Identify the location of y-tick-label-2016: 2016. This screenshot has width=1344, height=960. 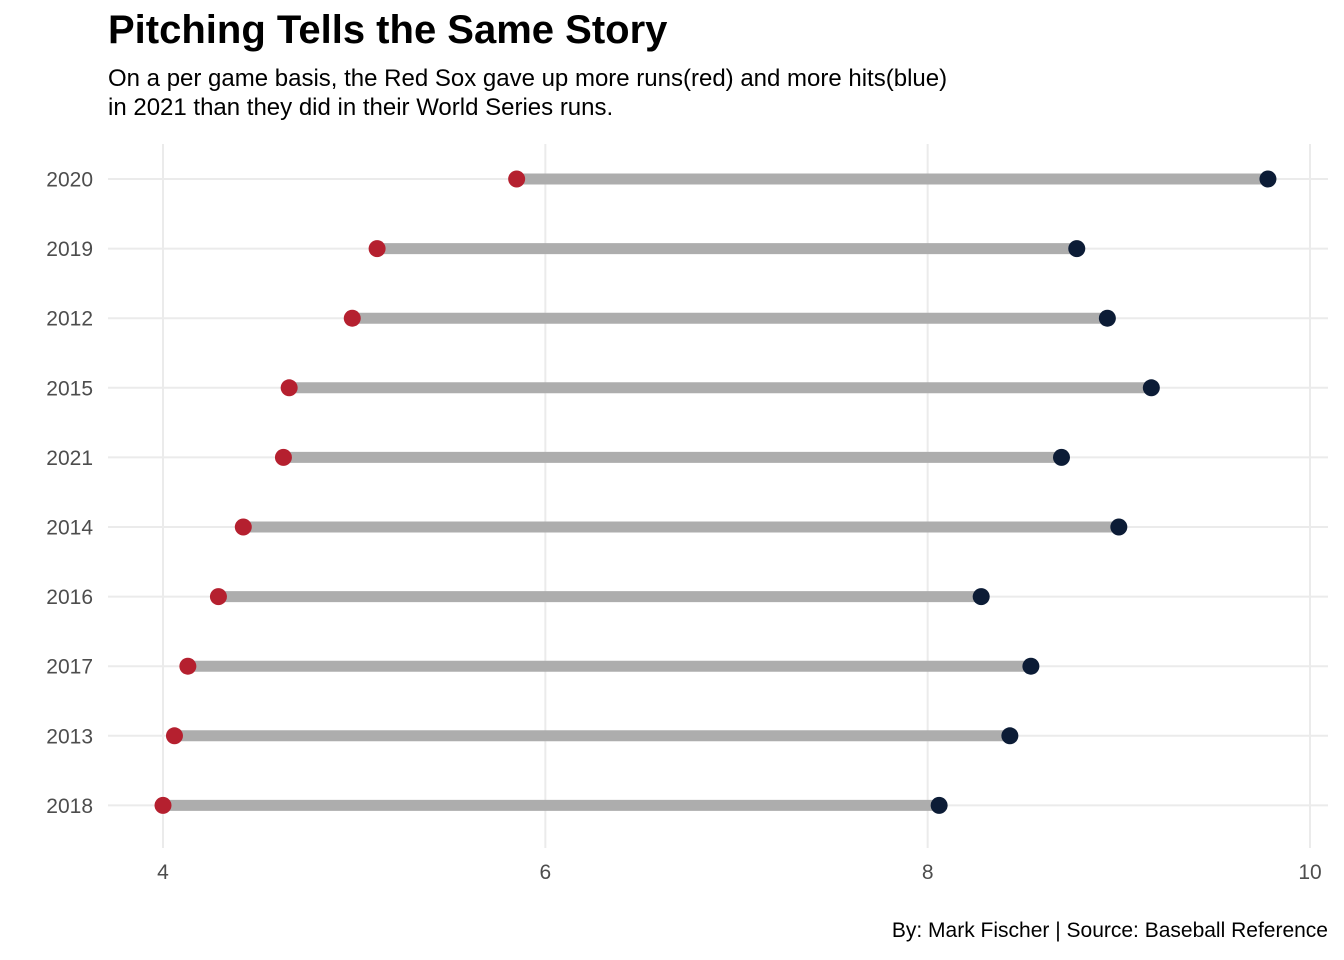
(69, 597).